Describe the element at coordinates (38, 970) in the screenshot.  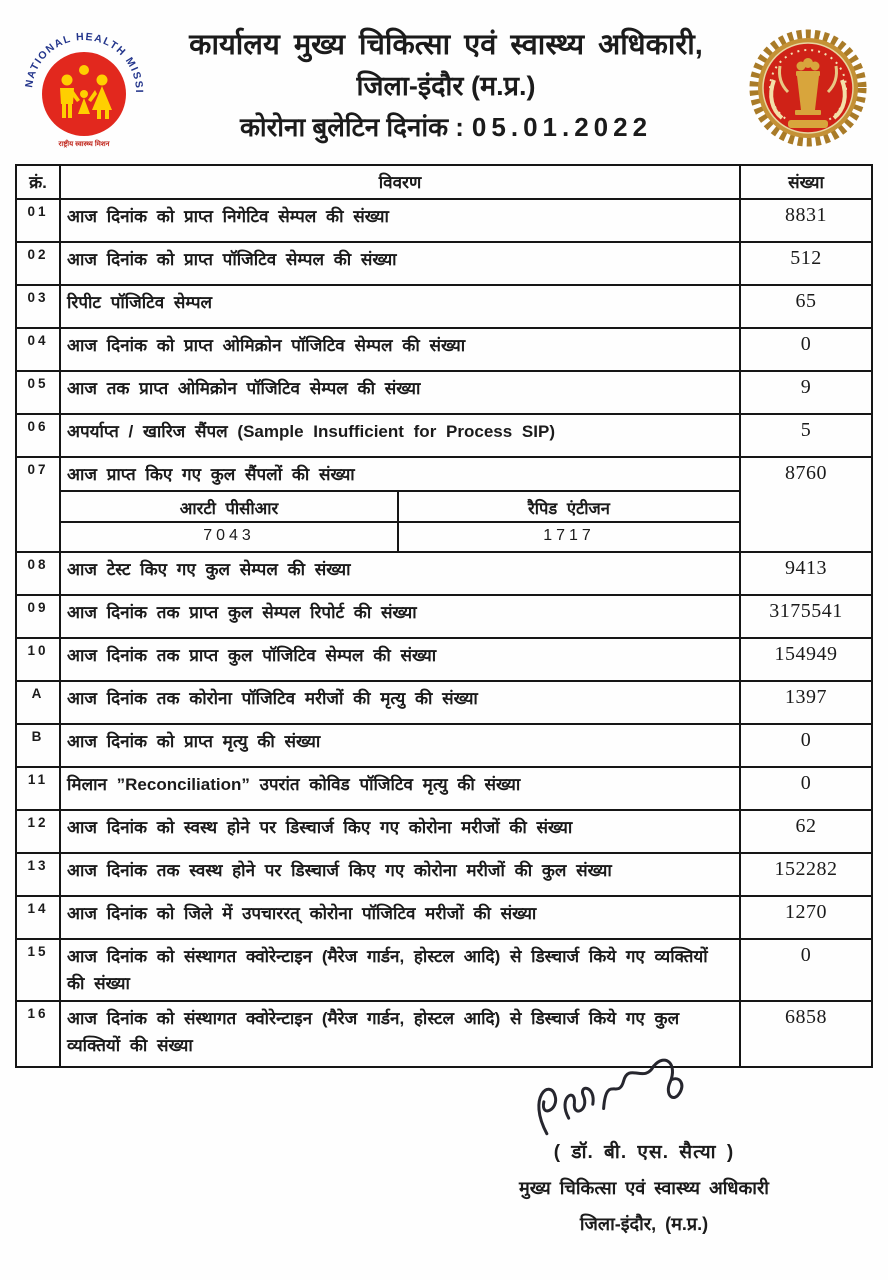
I see `serial-cell: 15` at that location.